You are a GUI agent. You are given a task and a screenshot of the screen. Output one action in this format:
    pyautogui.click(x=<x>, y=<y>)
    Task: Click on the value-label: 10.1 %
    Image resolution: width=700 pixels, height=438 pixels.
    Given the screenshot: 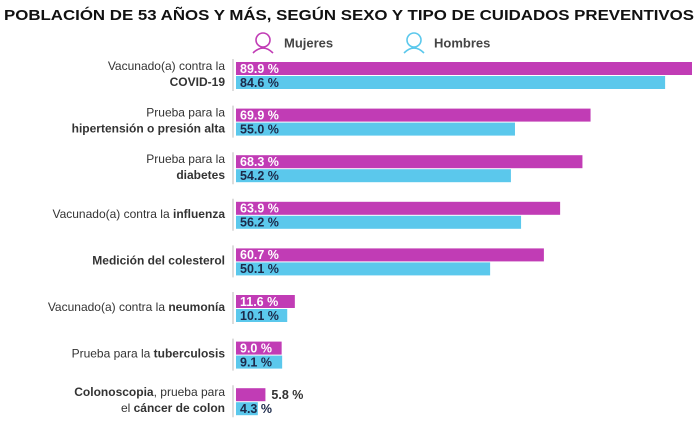 What is the action you would take?
    pyautogui.click(x=259, y=316)
    